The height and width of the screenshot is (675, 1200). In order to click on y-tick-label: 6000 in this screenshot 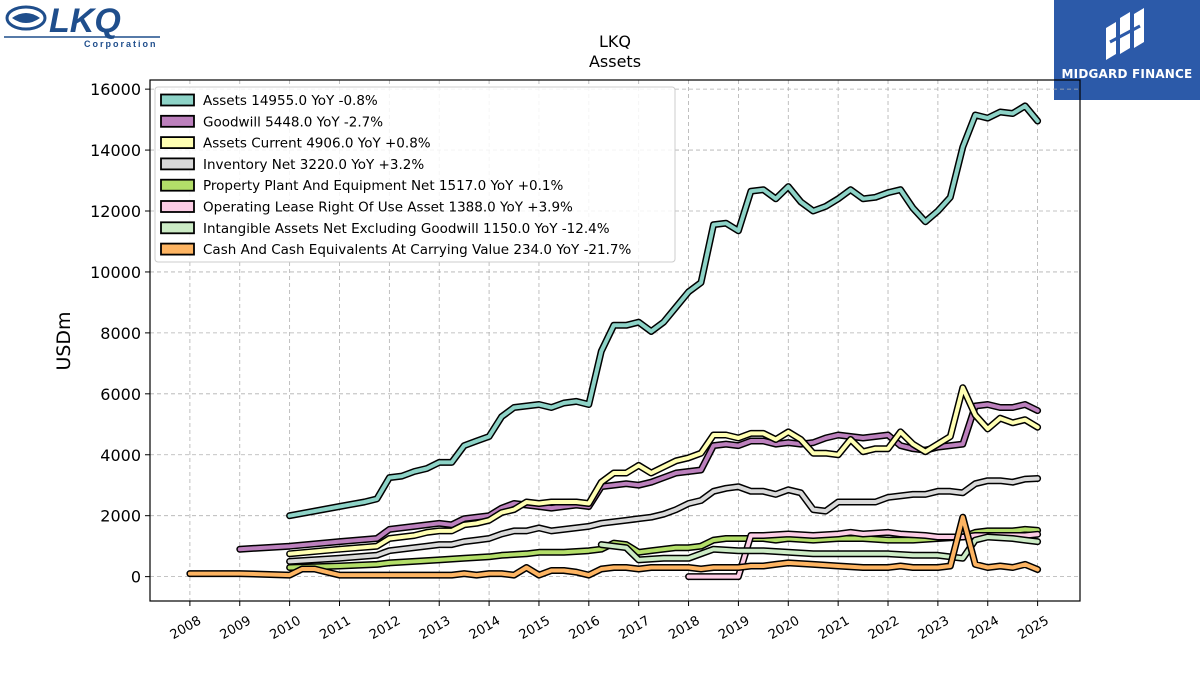, I will do `click(120, 394)`.